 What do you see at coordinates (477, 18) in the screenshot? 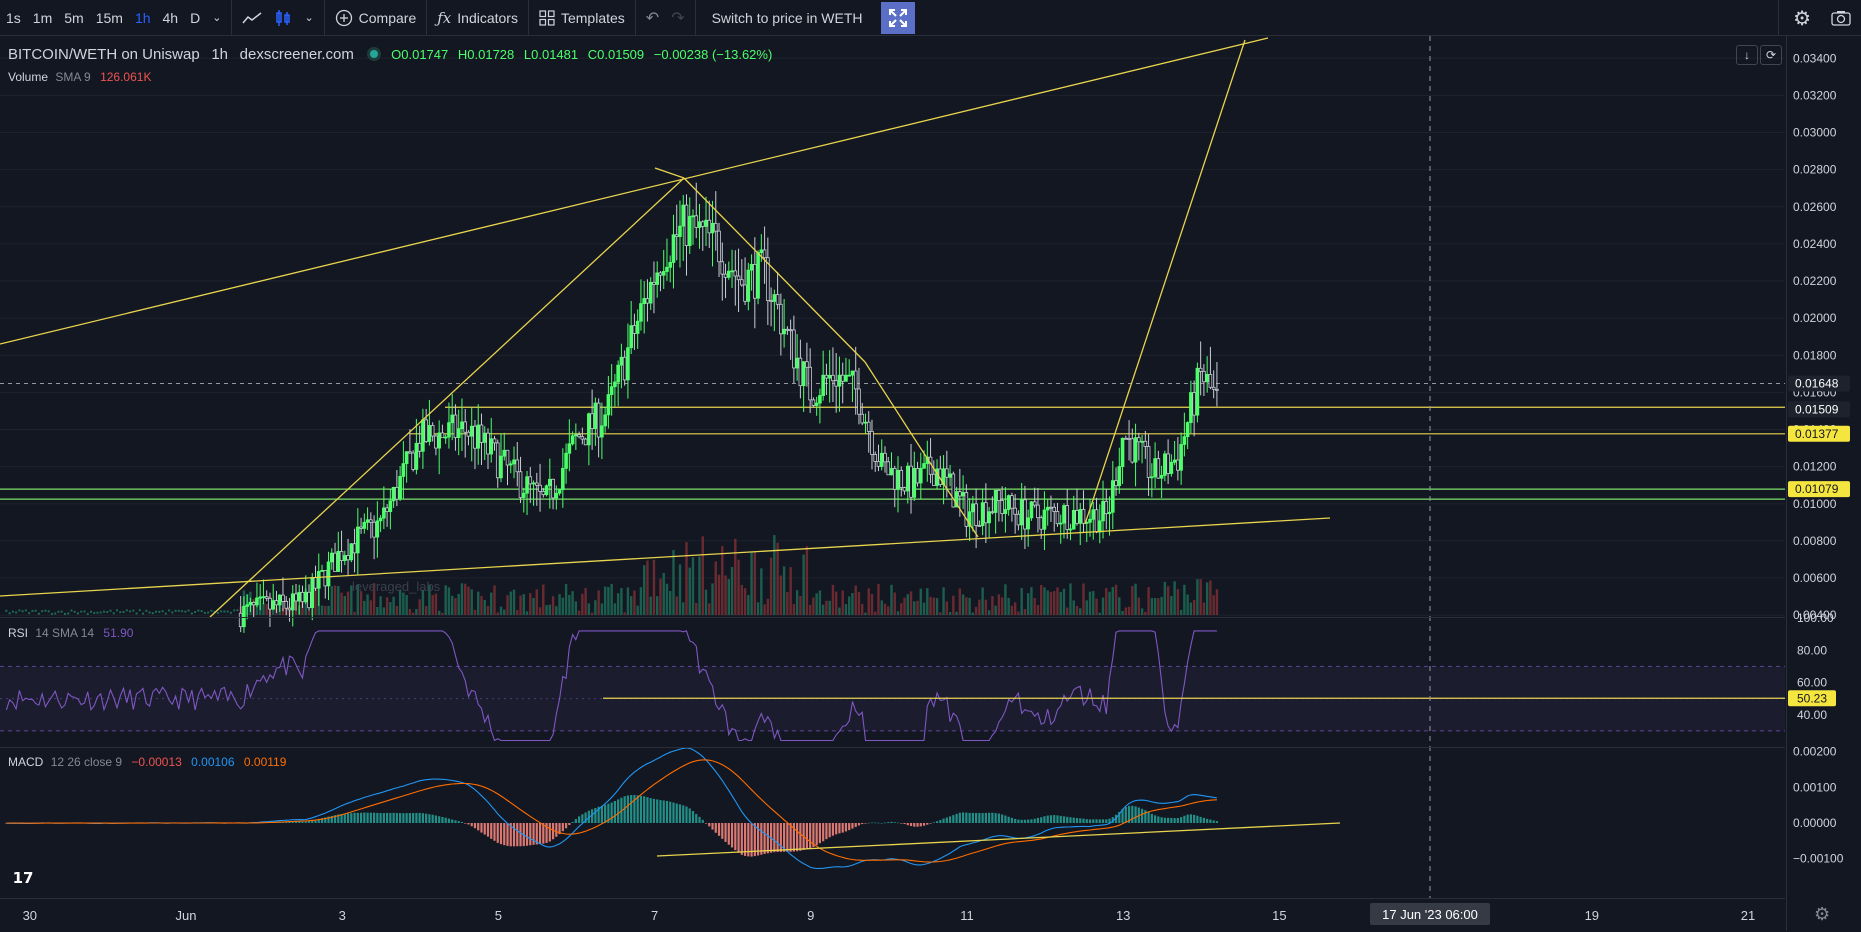
I see `indicators-button: ƒx Indicators` at bounding box center [477, 18].